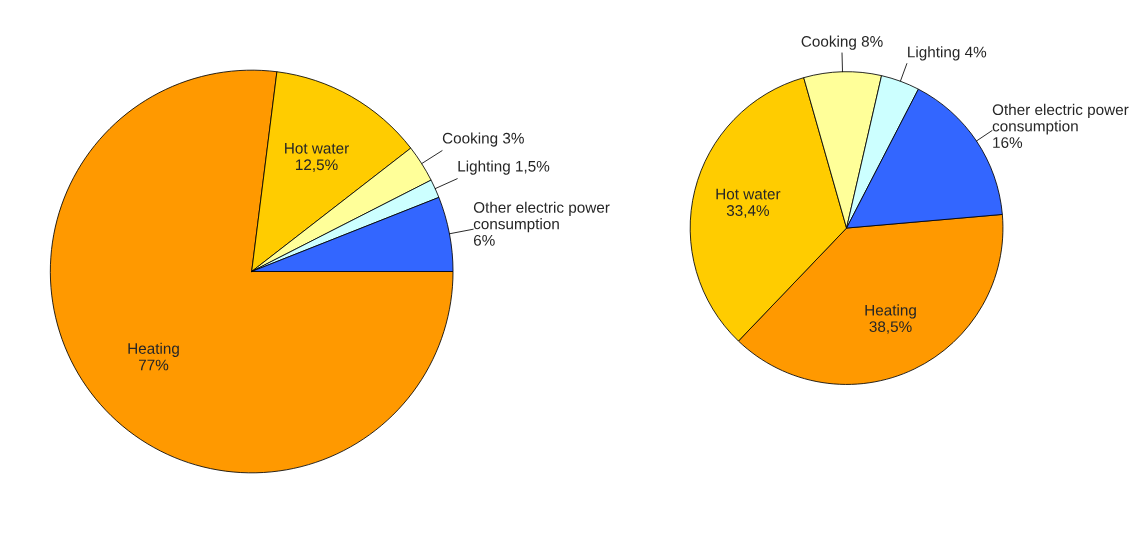  I want to click on data-label: 6%, so click(484, 240).